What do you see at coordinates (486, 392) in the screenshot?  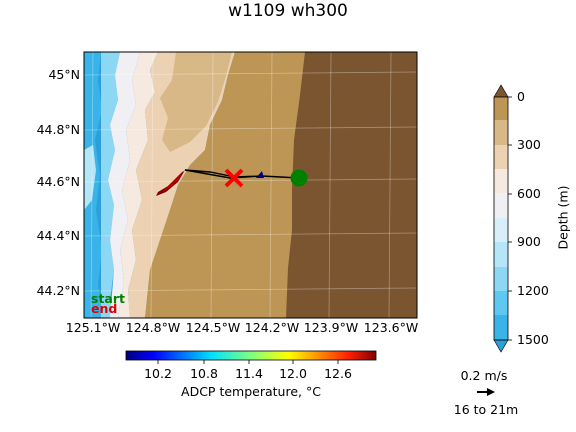 I see `quiver-key-arrow` at bounding box center [486, 392].